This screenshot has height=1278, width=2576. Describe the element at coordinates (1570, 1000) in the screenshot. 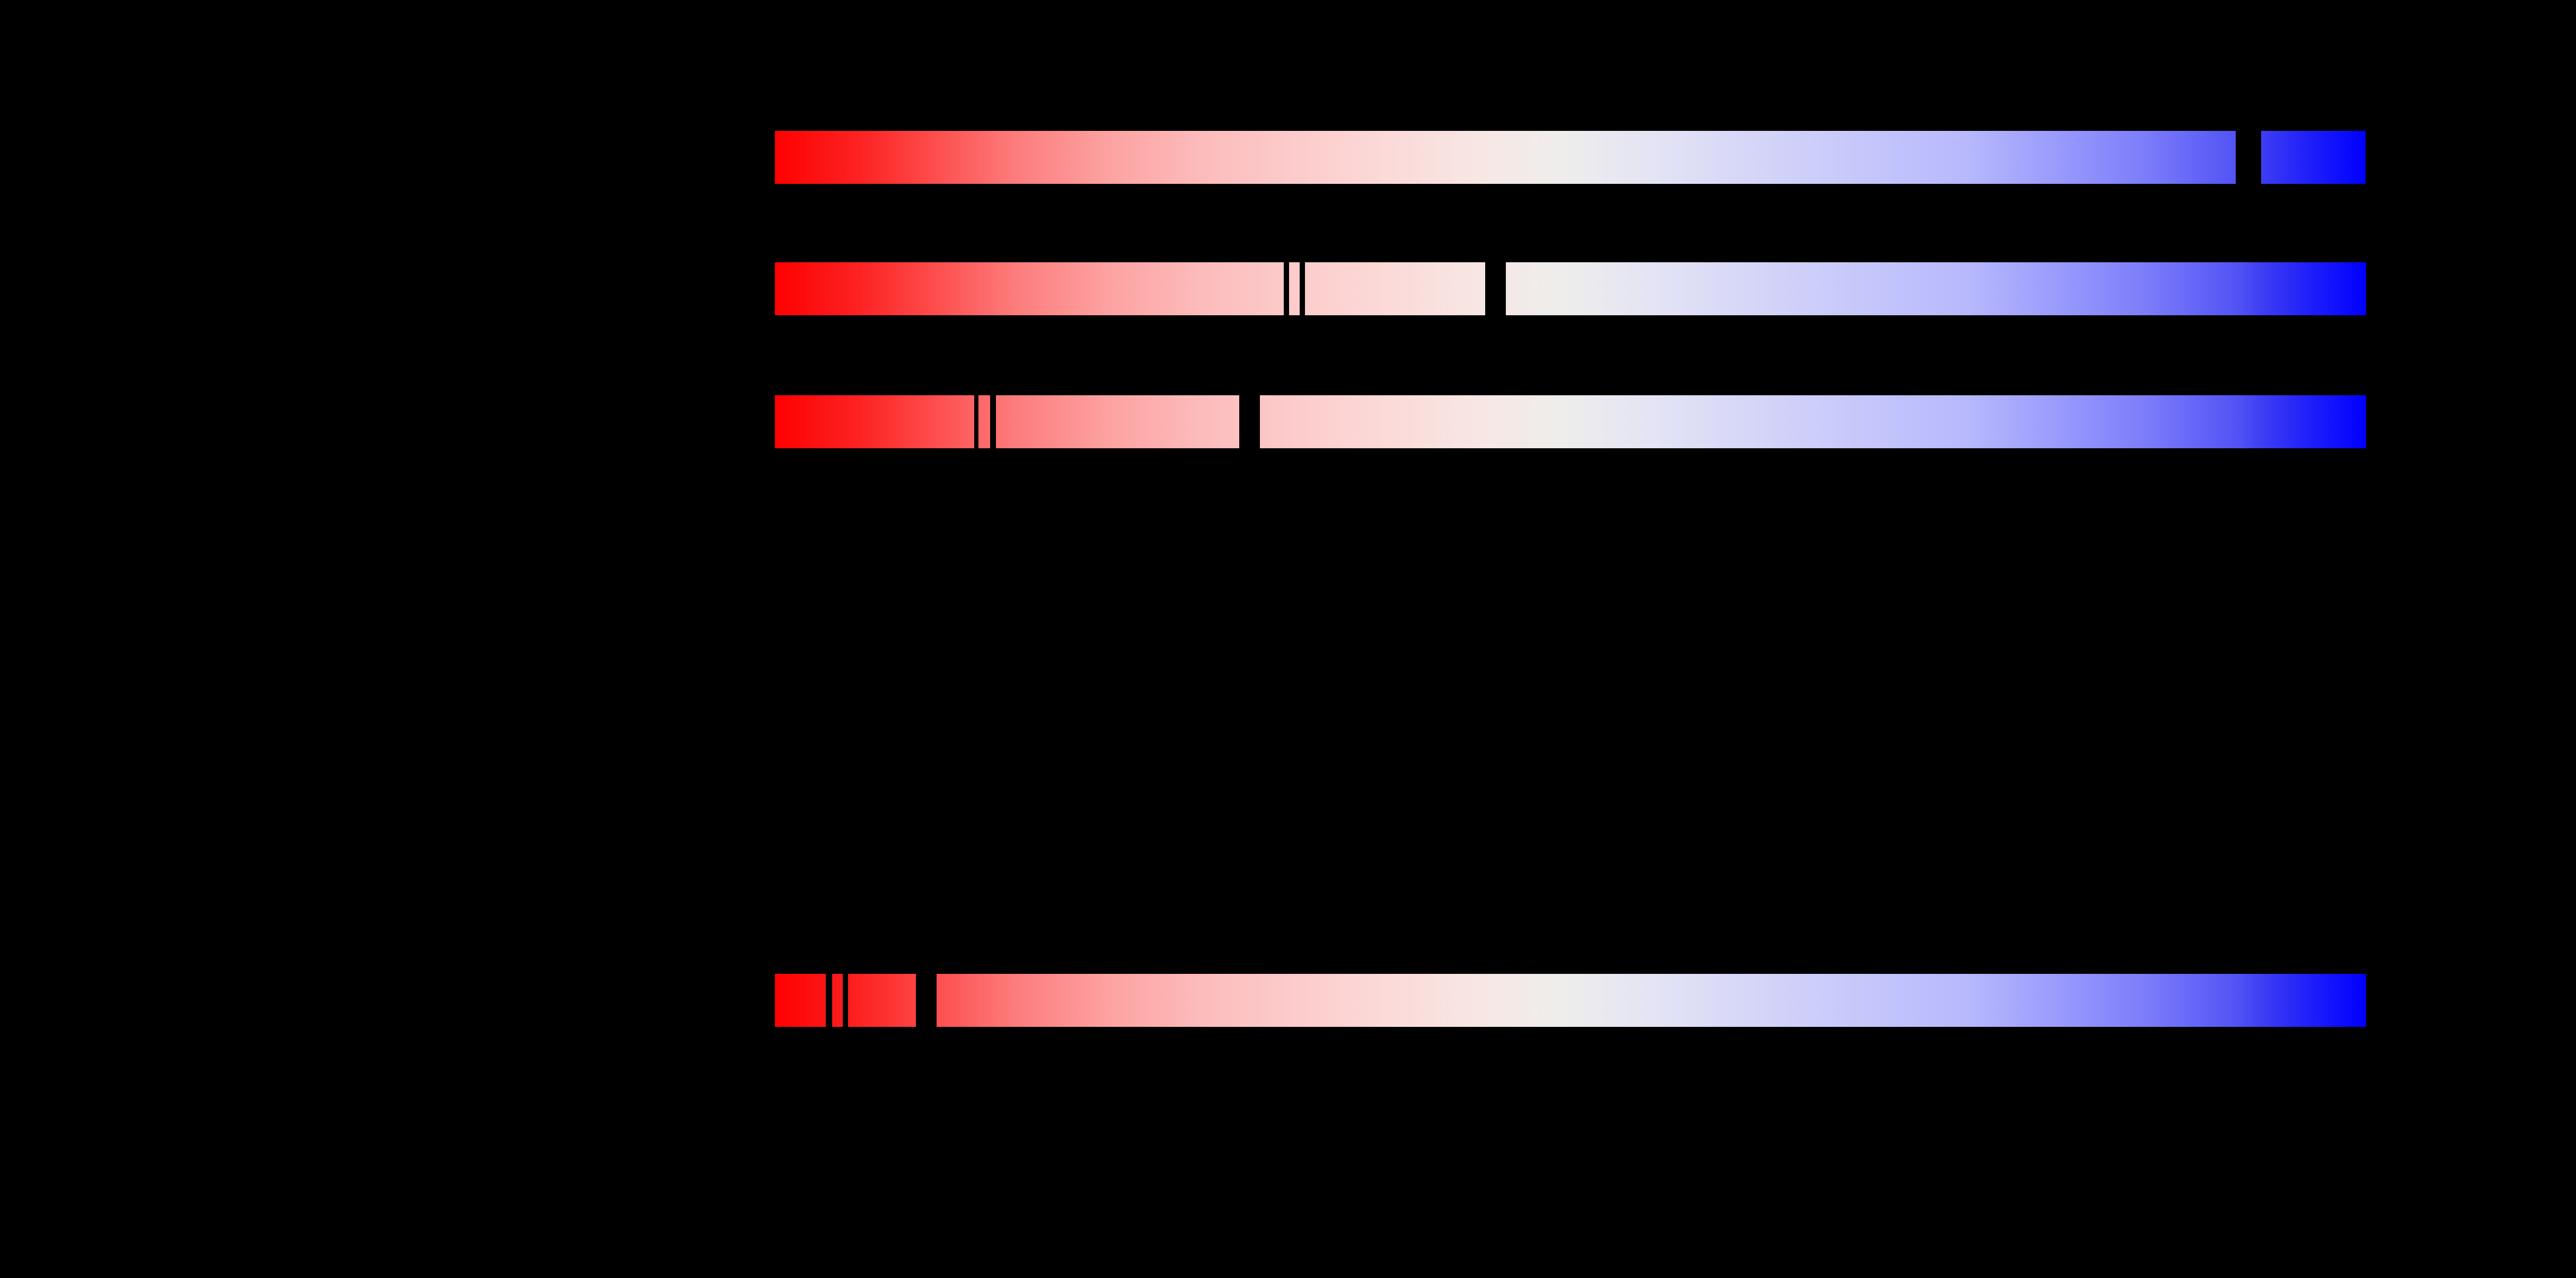

I see `bar-4-gradient-bar` at that location.